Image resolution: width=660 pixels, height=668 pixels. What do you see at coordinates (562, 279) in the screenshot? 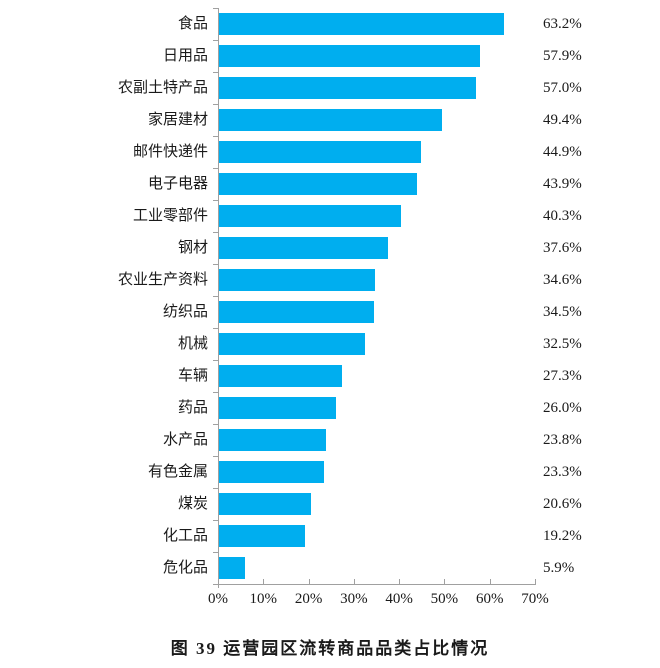
I see `value-label: 34.6%` at bounding box center [562, 279].